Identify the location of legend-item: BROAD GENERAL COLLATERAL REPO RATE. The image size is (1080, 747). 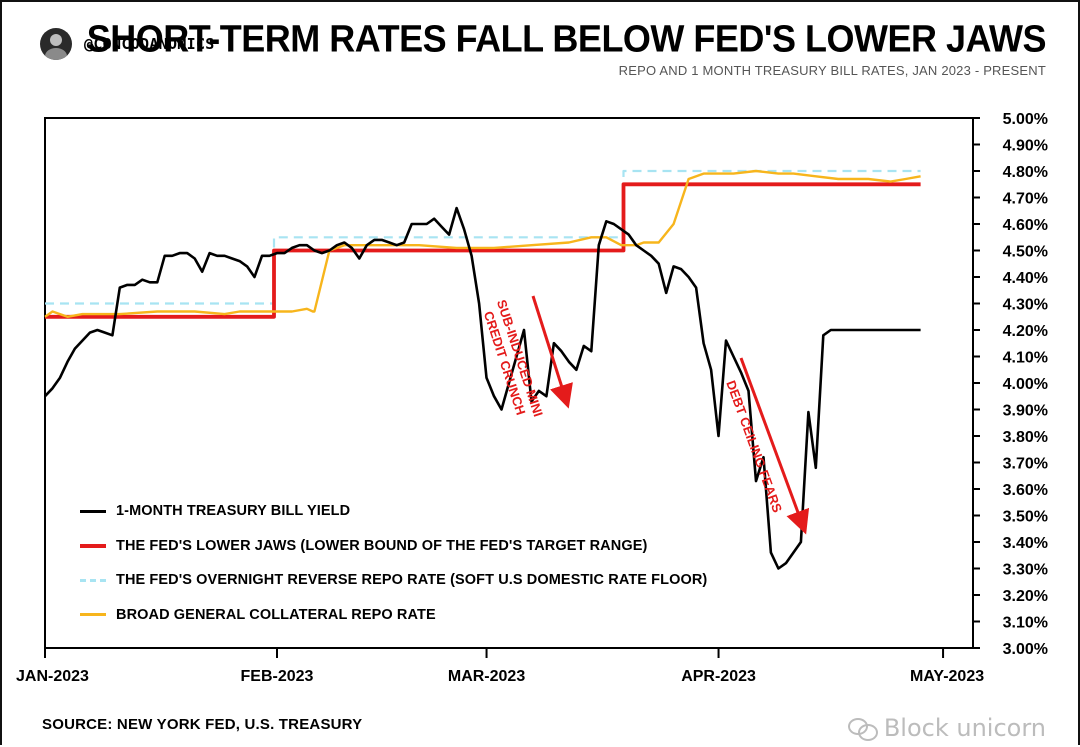
(393, 615).